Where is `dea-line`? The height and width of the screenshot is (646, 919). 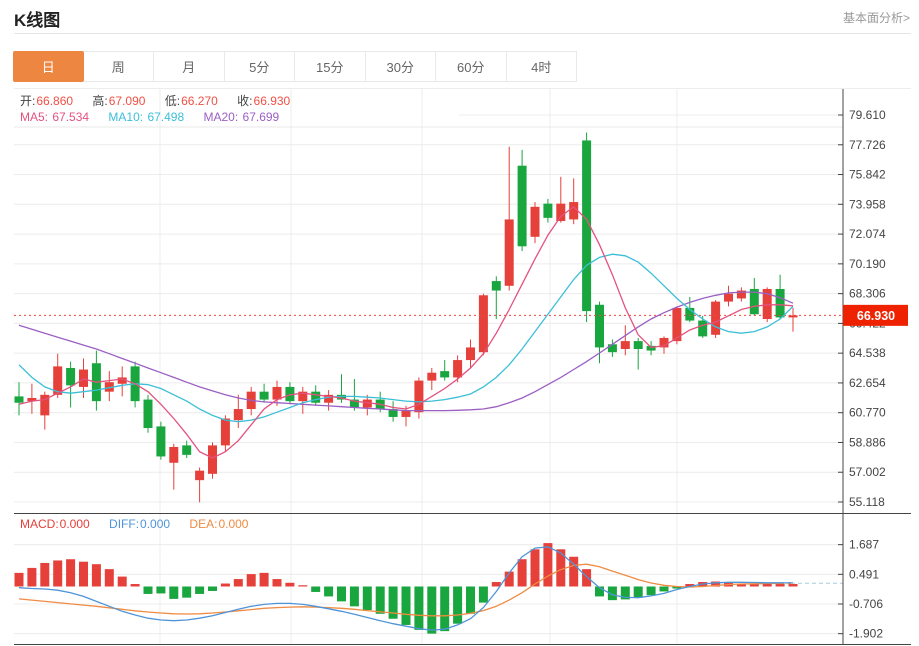
dea-line is located at coordinates (405, 590).